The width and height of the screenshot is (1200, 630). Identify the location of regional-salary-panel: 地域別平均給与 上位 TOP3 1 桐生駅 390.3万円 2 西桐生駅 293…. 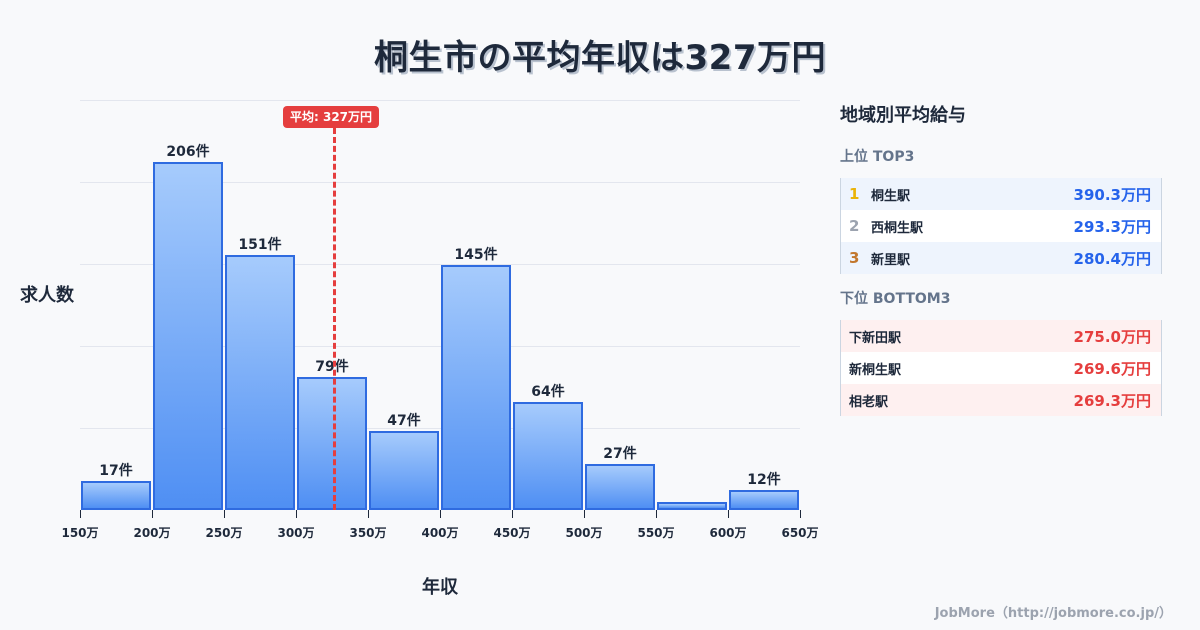
(1001, 258).